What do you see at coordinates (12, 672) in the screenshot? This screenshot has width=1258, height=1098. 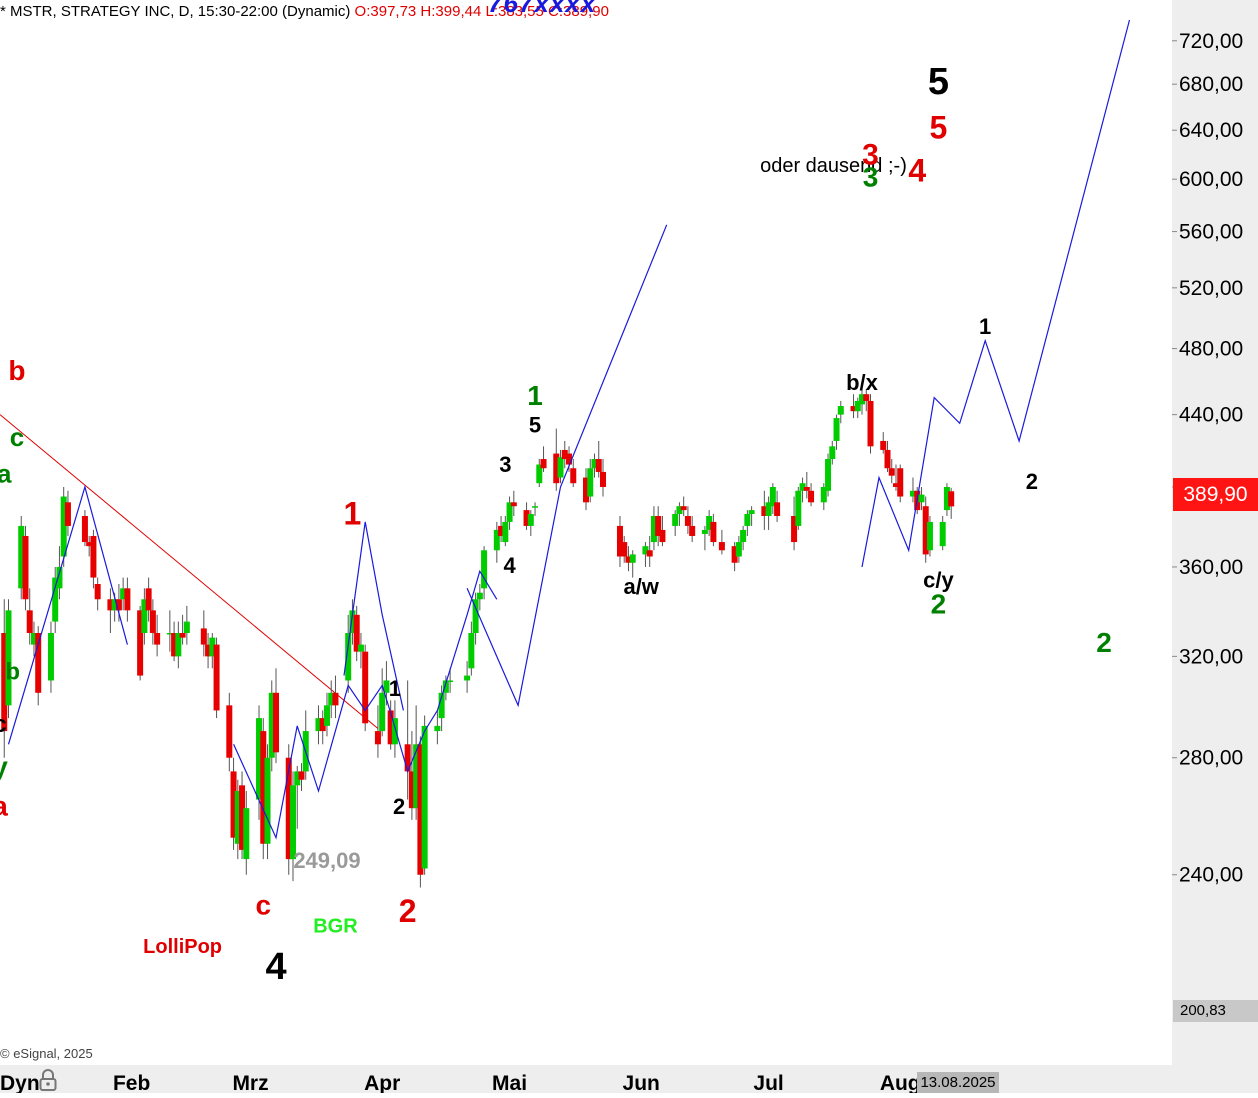 I see `wave-label: b` at bounding box center [12, 672].